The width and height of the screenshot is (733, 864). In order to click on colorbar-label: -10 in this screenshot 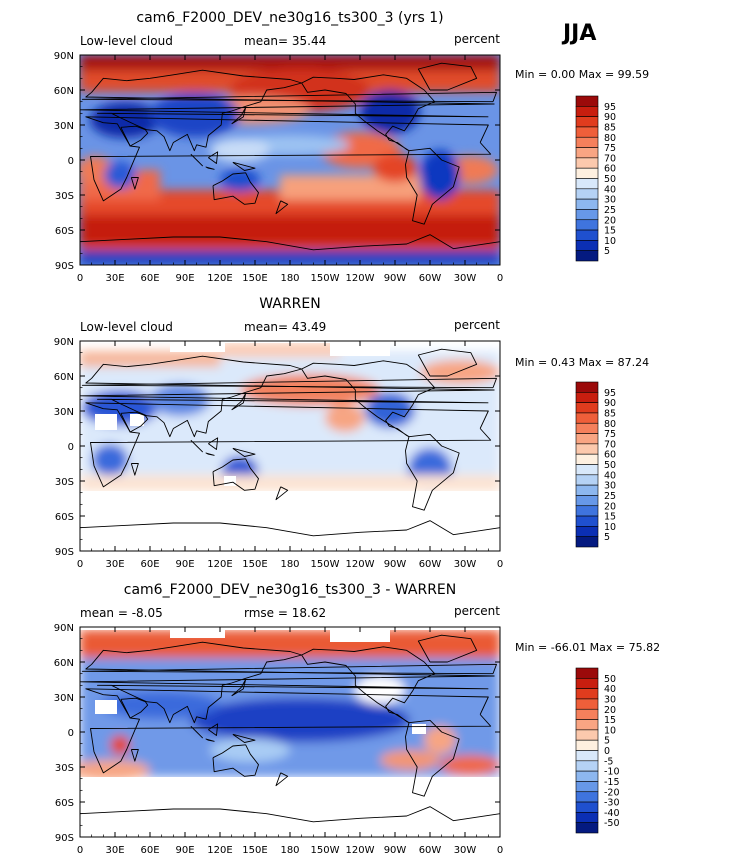, I will do `click(612, 772)`.